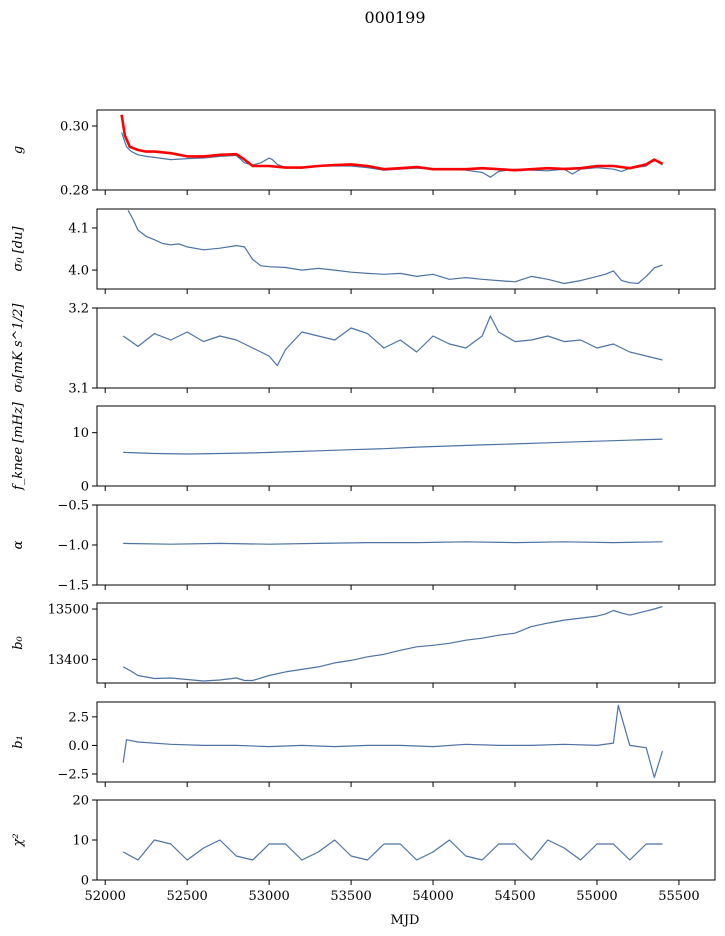 The width and height of the screenshot is (725, 936). What do you see at coordinates (18, 150) in the screenshot?
I see `y-axis-label: g` at bounding box center [18, 150].